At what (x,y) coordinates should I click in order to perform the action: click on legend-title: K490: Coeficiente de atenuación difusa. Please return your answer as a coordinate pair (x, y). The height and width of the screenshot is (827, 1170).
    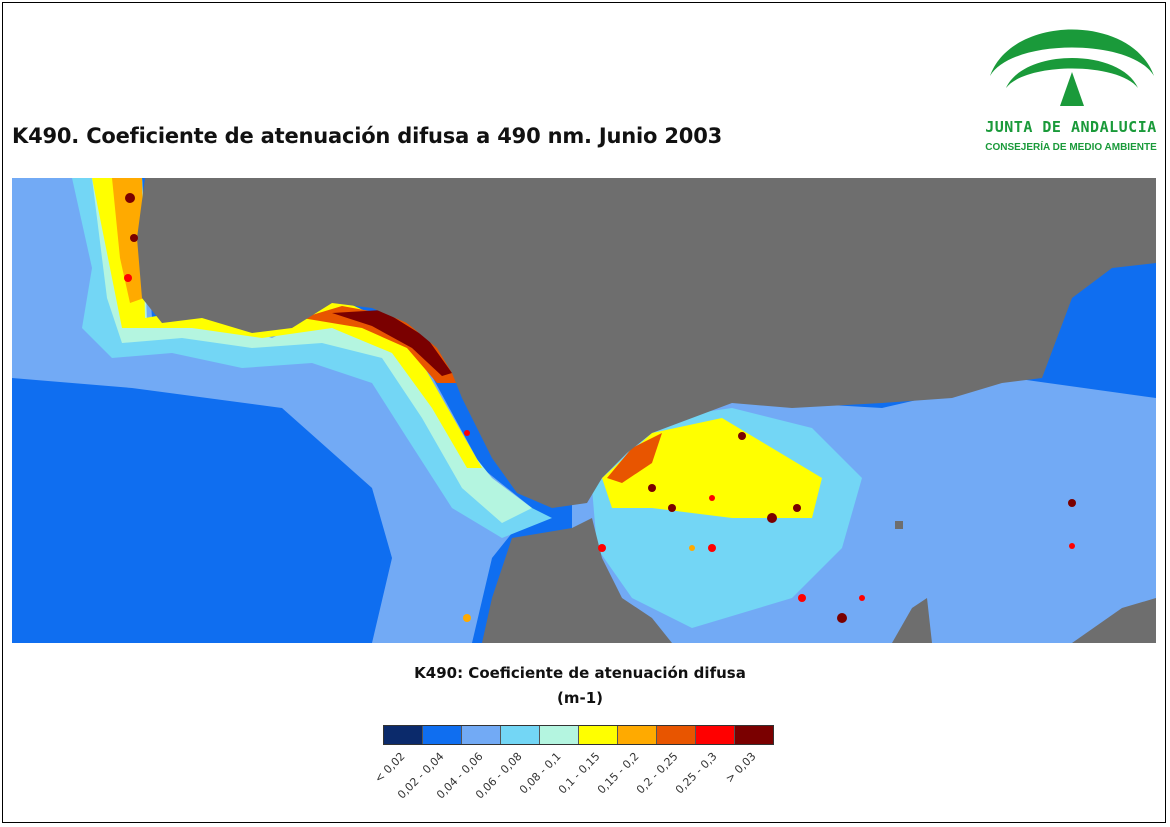
    Looking at the image, I should click on (580, 673).